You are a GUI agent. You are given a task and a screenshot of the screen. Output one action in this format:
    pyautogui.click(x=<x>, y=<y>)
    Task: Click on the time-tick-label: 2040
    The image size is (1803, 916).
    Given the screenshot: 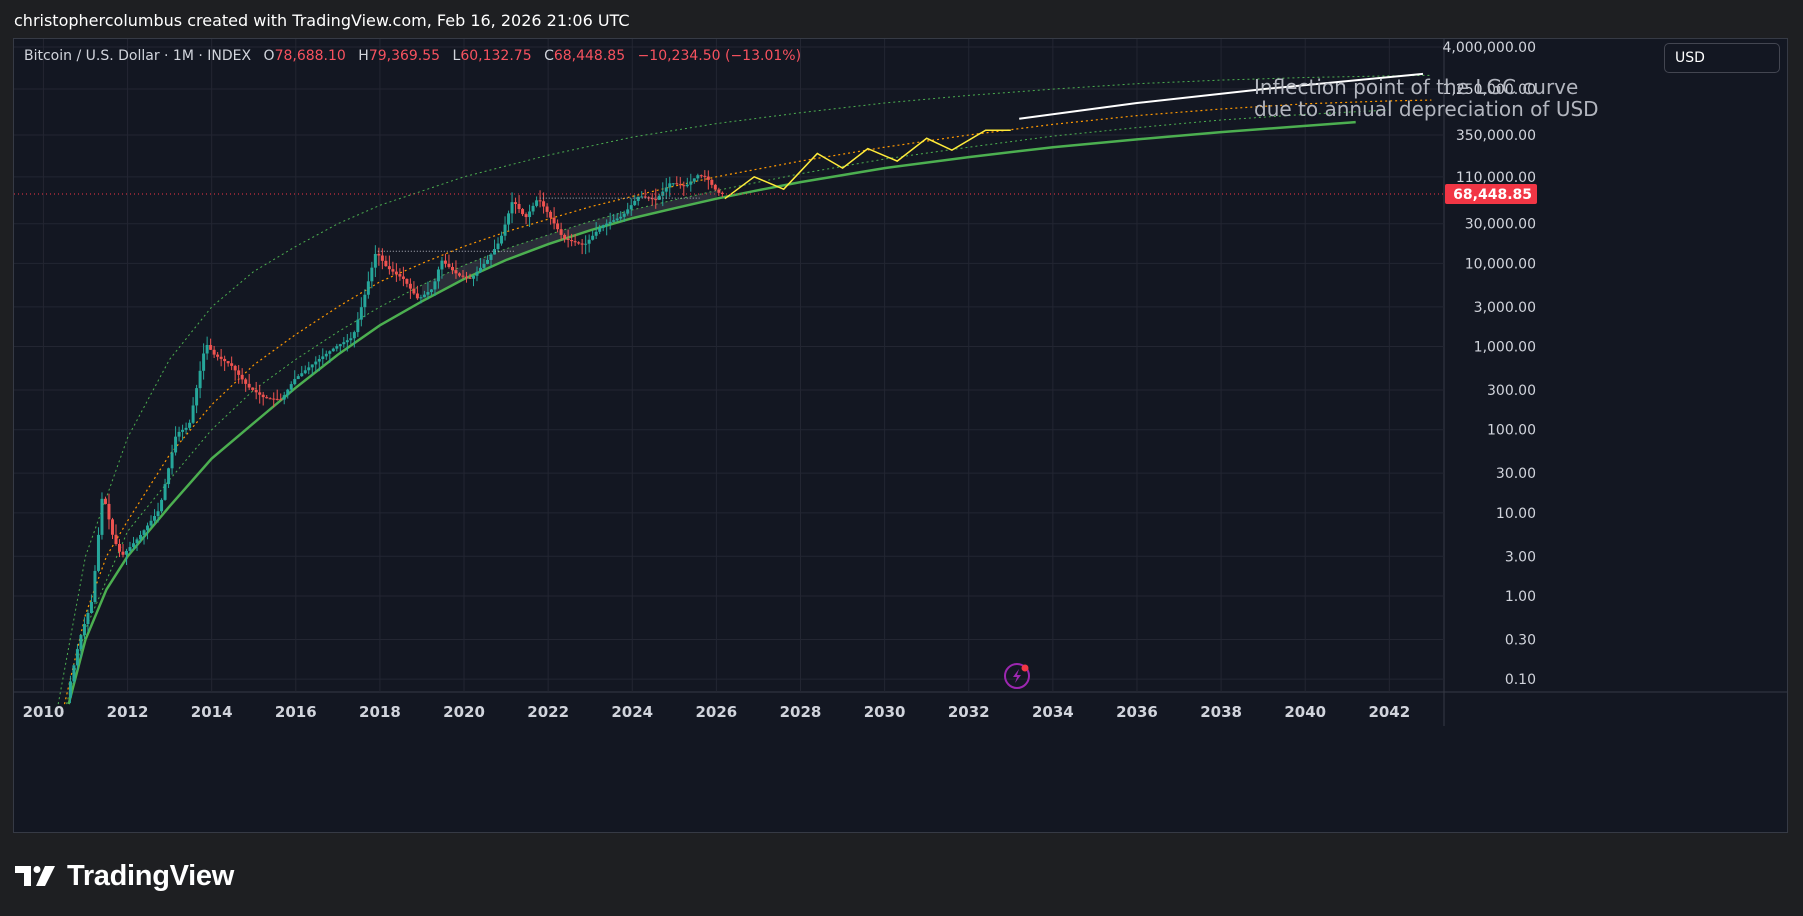 What is the action you would take?
    pyautogui.click(x=1305, y=712)
    